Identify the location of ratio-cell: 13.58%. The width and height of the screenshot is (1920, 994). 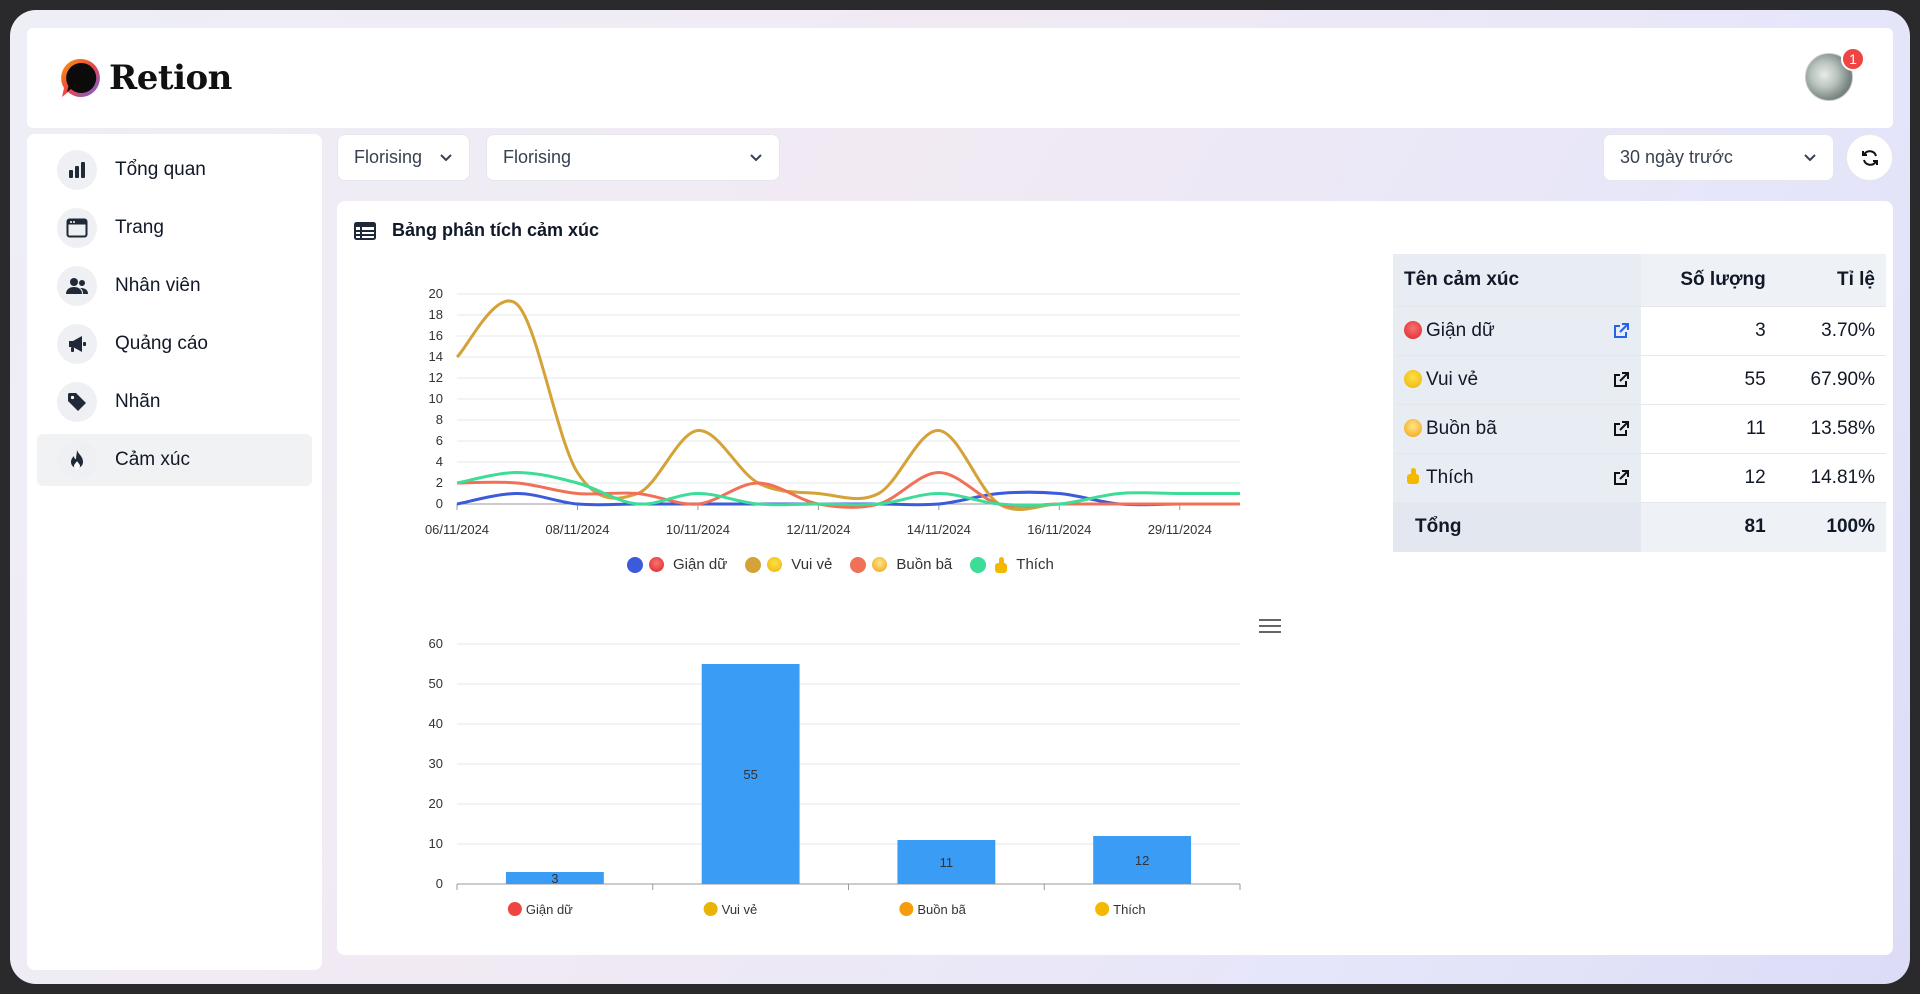
(1831, 428).